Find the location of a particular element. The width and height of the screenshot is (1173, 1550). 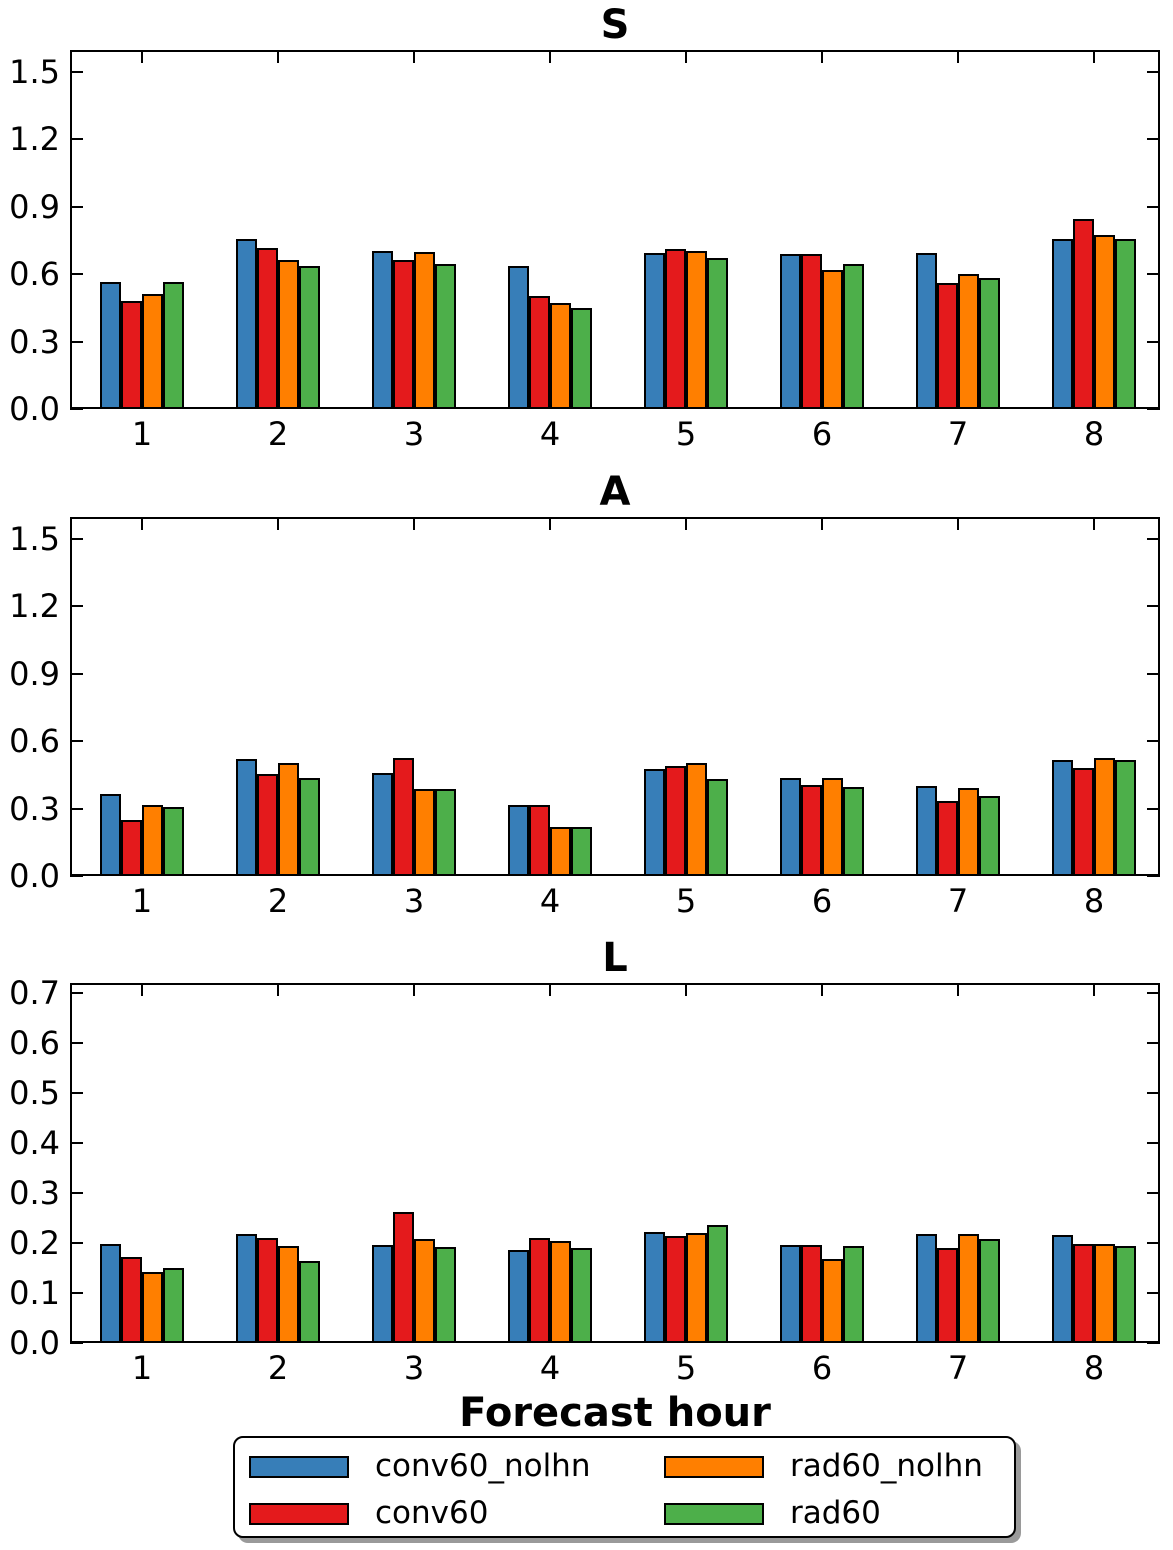

x-tick-label-s-5: 5 is located at coordinates (686, 434).